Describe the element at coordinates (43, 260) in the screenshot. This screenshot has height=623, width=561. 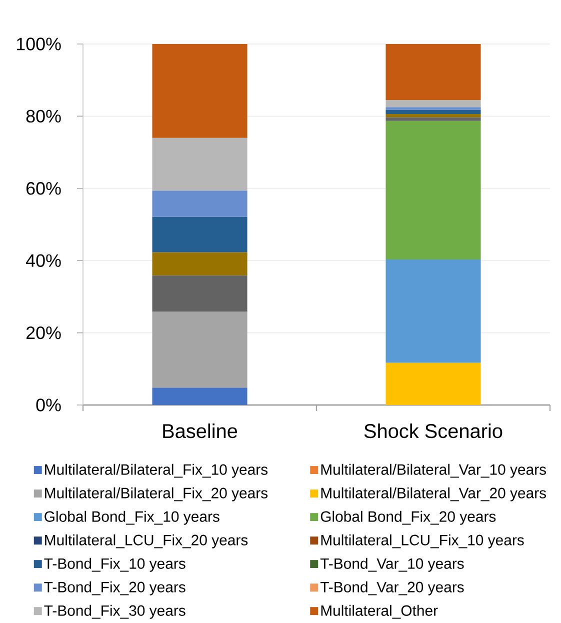
I see `y-tick-label: 40%` at that location.